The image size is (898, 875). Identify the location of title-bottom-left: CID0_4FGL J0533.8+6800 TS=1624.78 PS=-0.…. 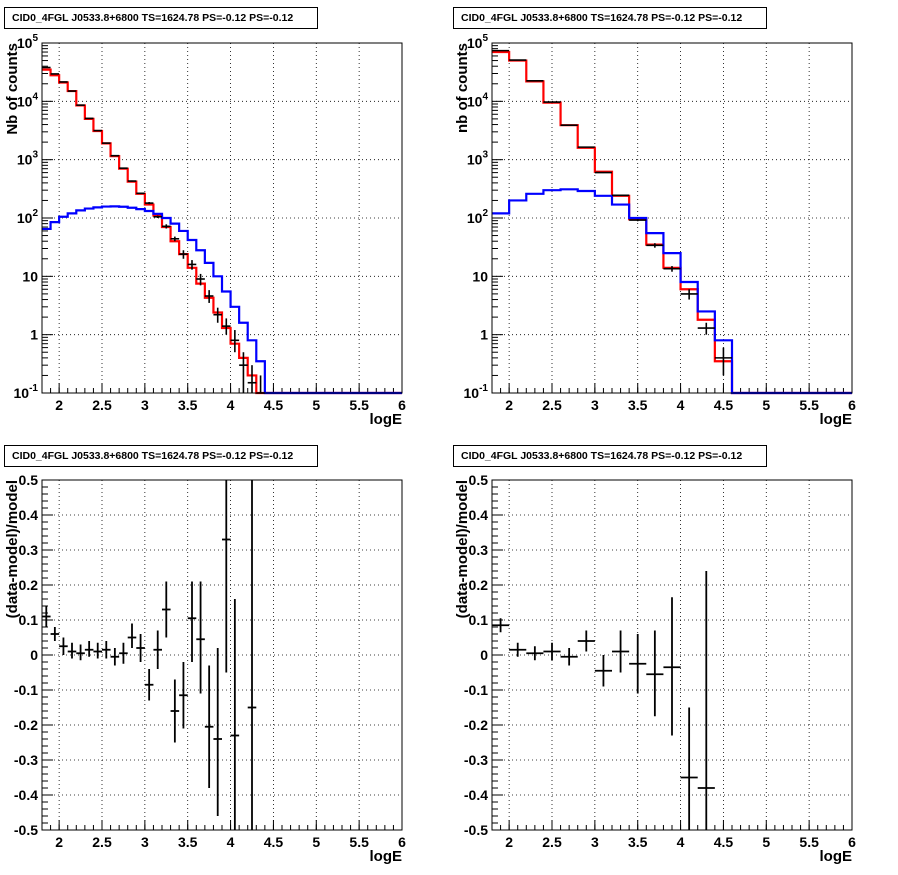
(161, 456).